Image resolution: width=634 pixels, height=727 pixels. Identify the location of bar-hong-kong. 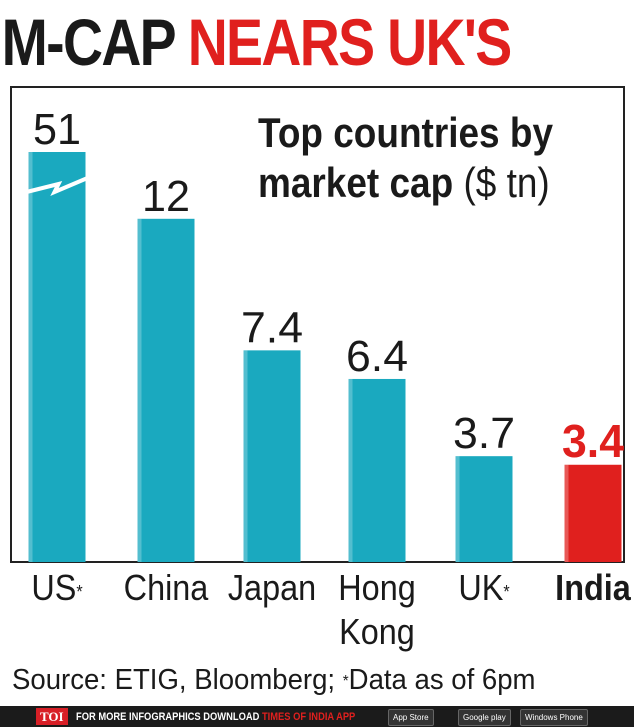
(377, 470).